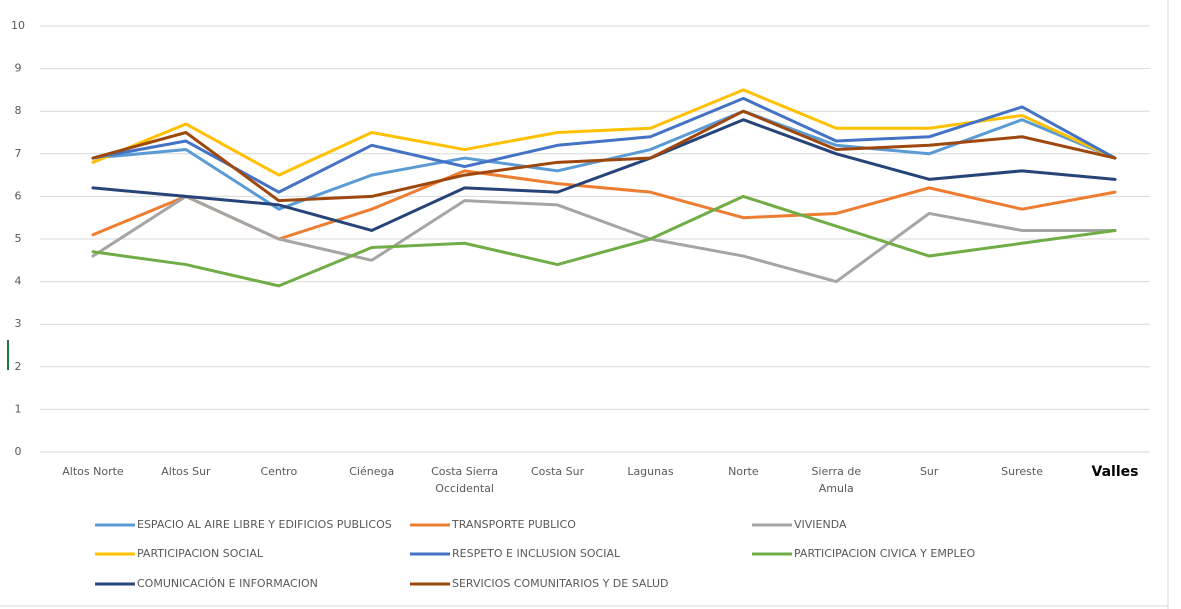 This screenshot has height=609, width=1181. I want to click on legend-label: COMUNICACIÓN E INFORMACION, so click(227, 583).